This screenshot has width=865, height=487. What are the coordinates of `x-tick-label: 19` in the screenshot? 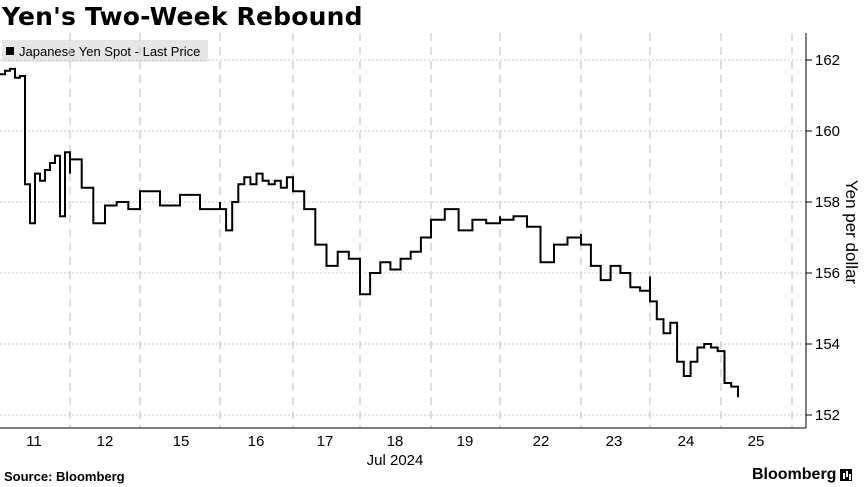 It's located at (465, 441).